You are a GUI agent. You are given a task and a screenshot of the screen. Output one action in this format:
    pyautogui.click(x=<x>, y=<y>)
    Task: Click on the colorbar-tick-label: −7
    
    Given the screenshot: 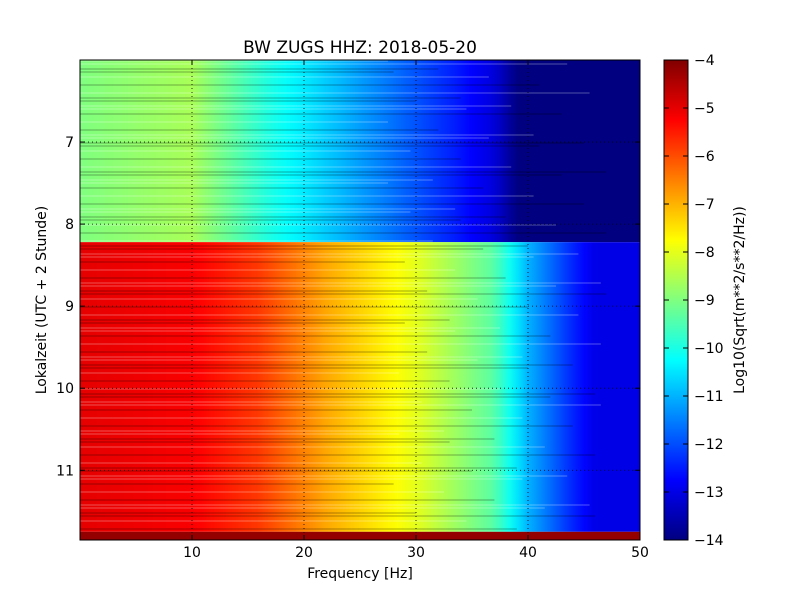 What is the action you would take?
    pyautogui.click(x=704, y=205)
    